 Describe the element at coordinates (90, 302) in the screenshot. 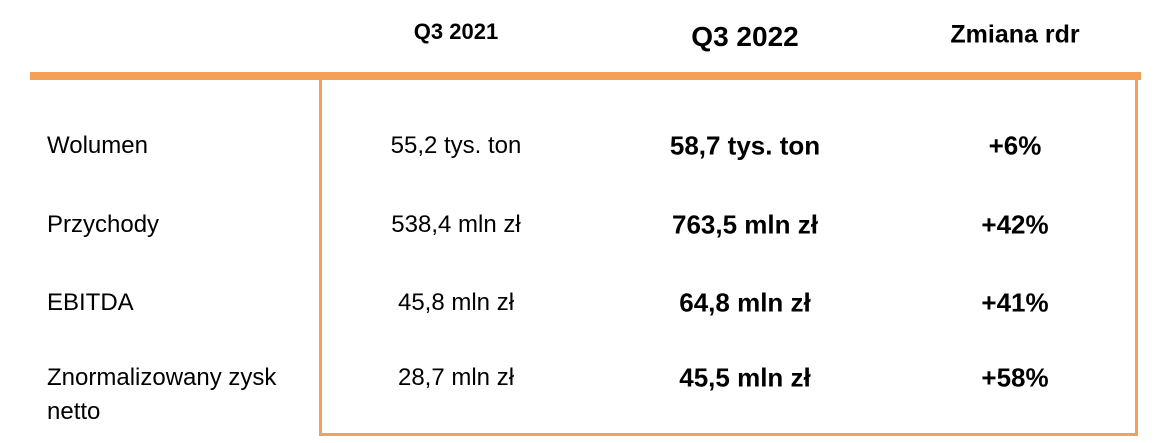

I see `row-label: EBITDA` at that location.